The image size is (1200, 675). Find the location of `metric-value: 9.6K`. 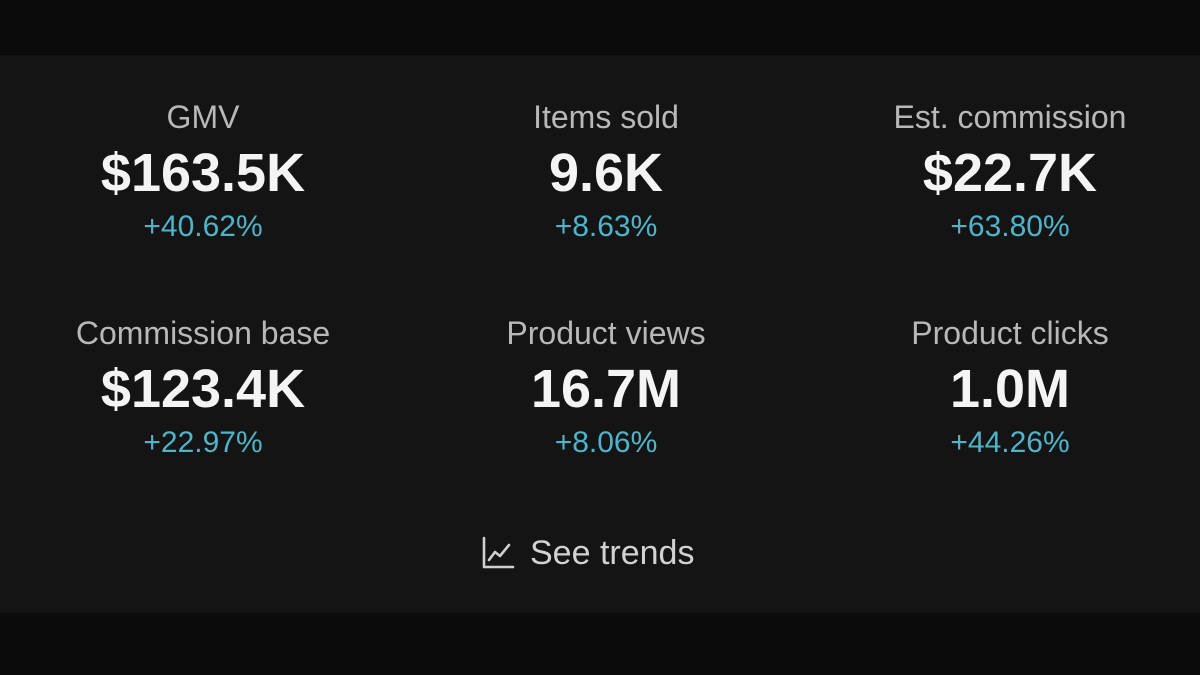

metric-value: 9.6K is located at coordinates (606, 173).